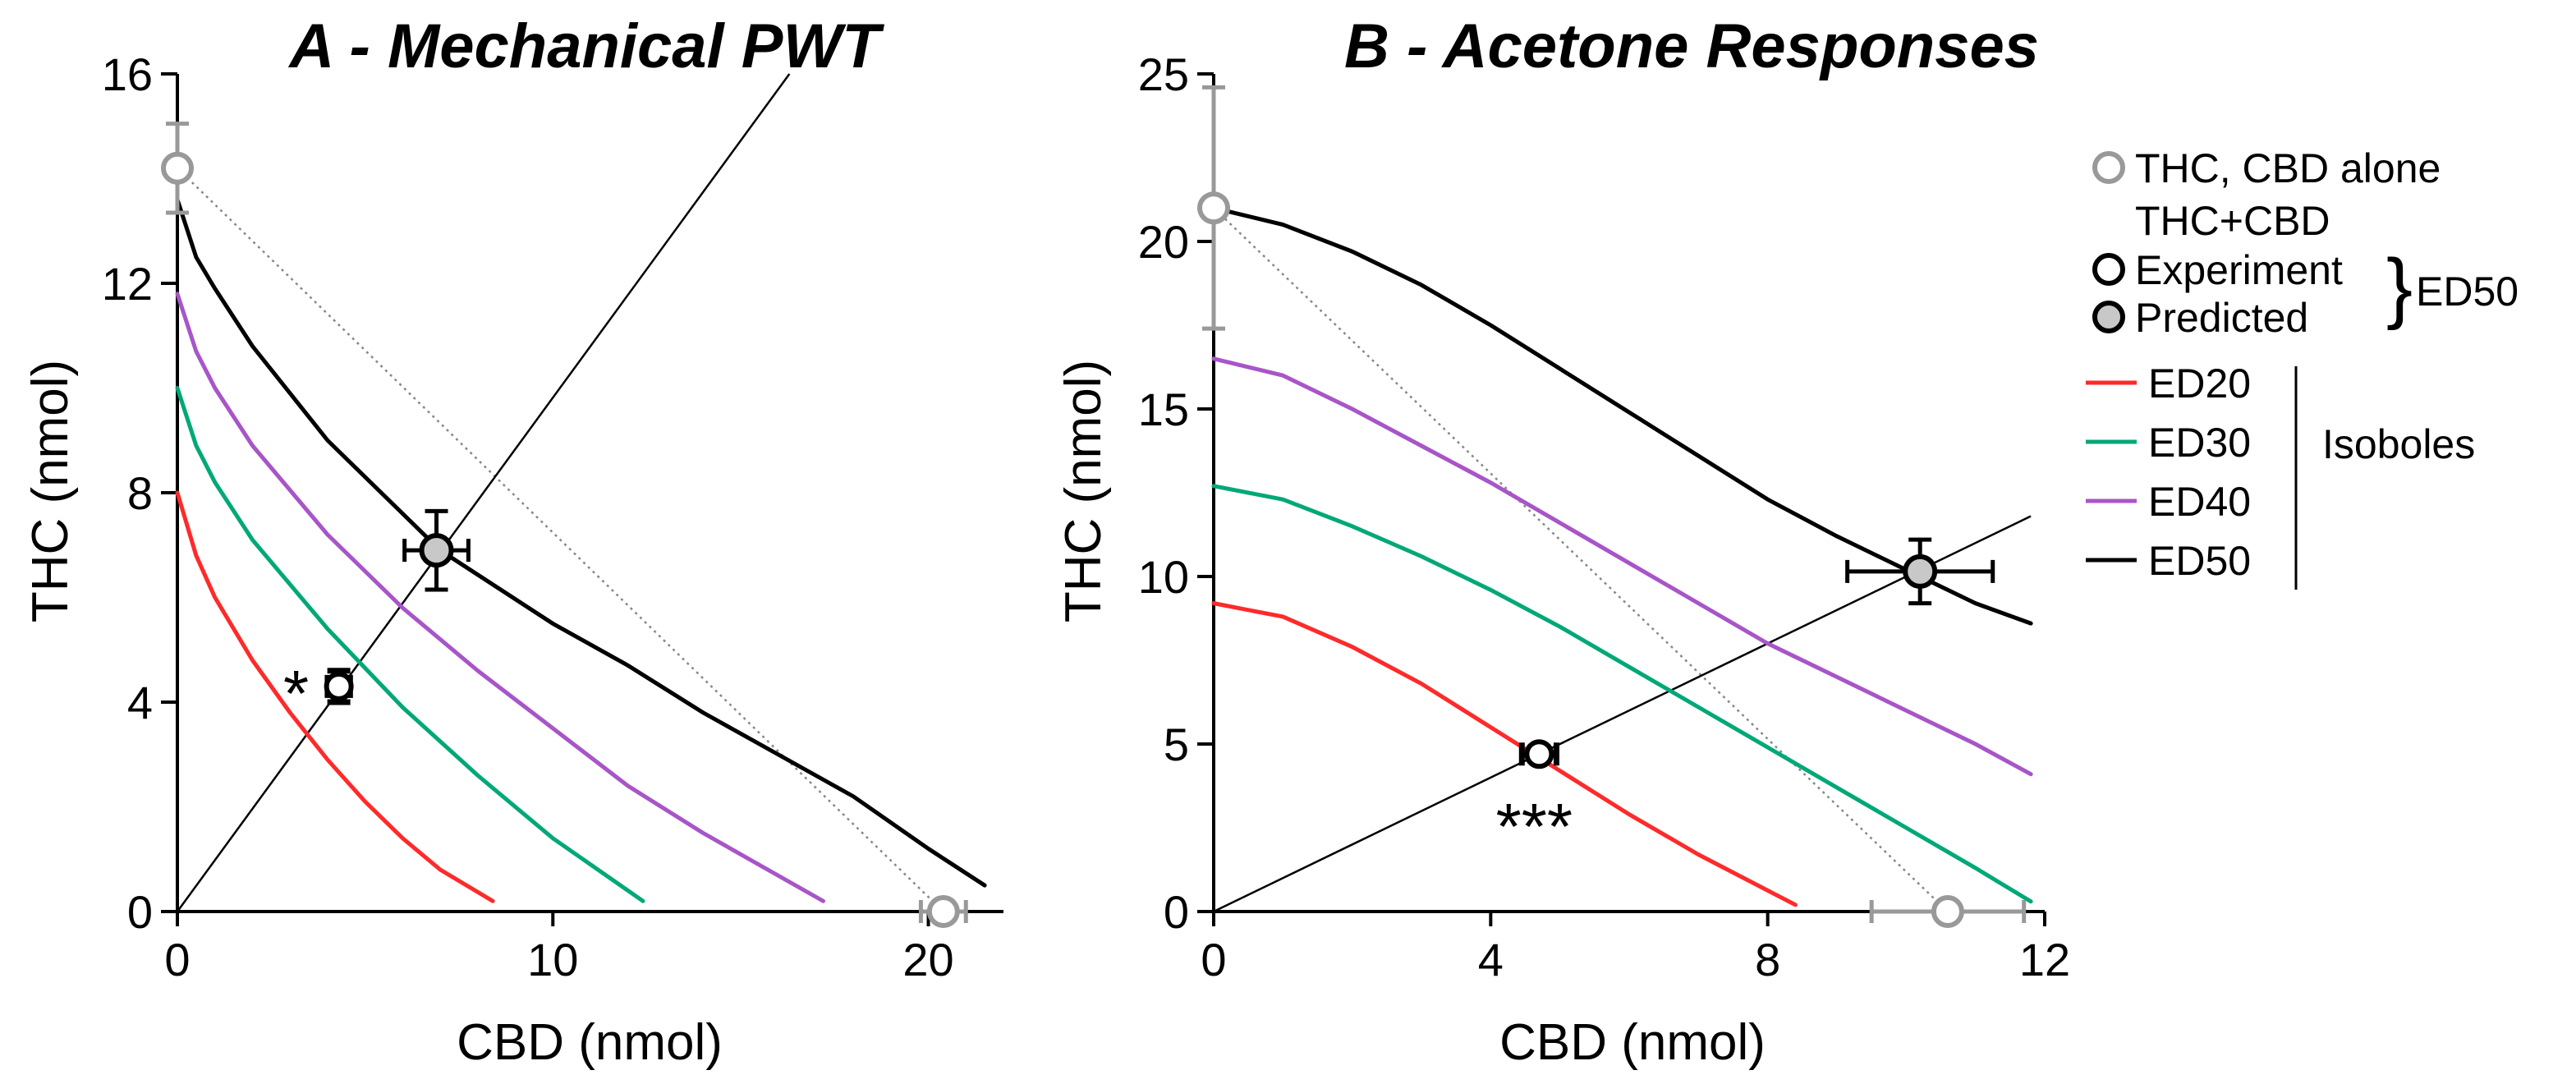  I want to click on panel-a-ytick-label: 4, so click(140, 702).